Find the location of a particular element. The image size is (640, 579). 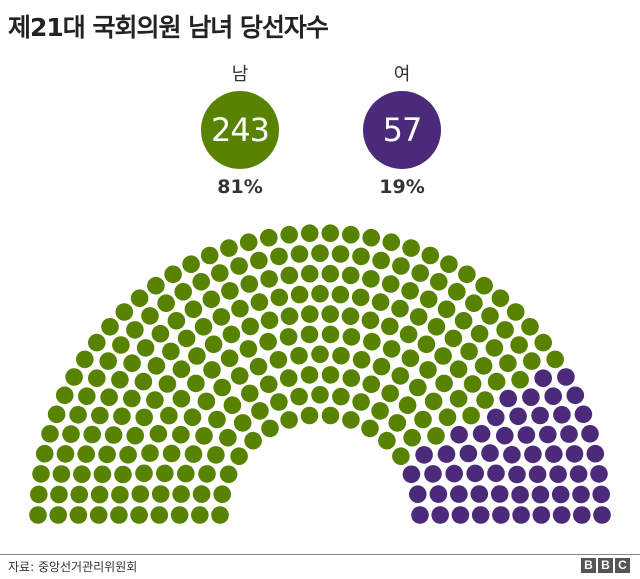

bbc-logo: B B C is located at coordinates (605, 565).